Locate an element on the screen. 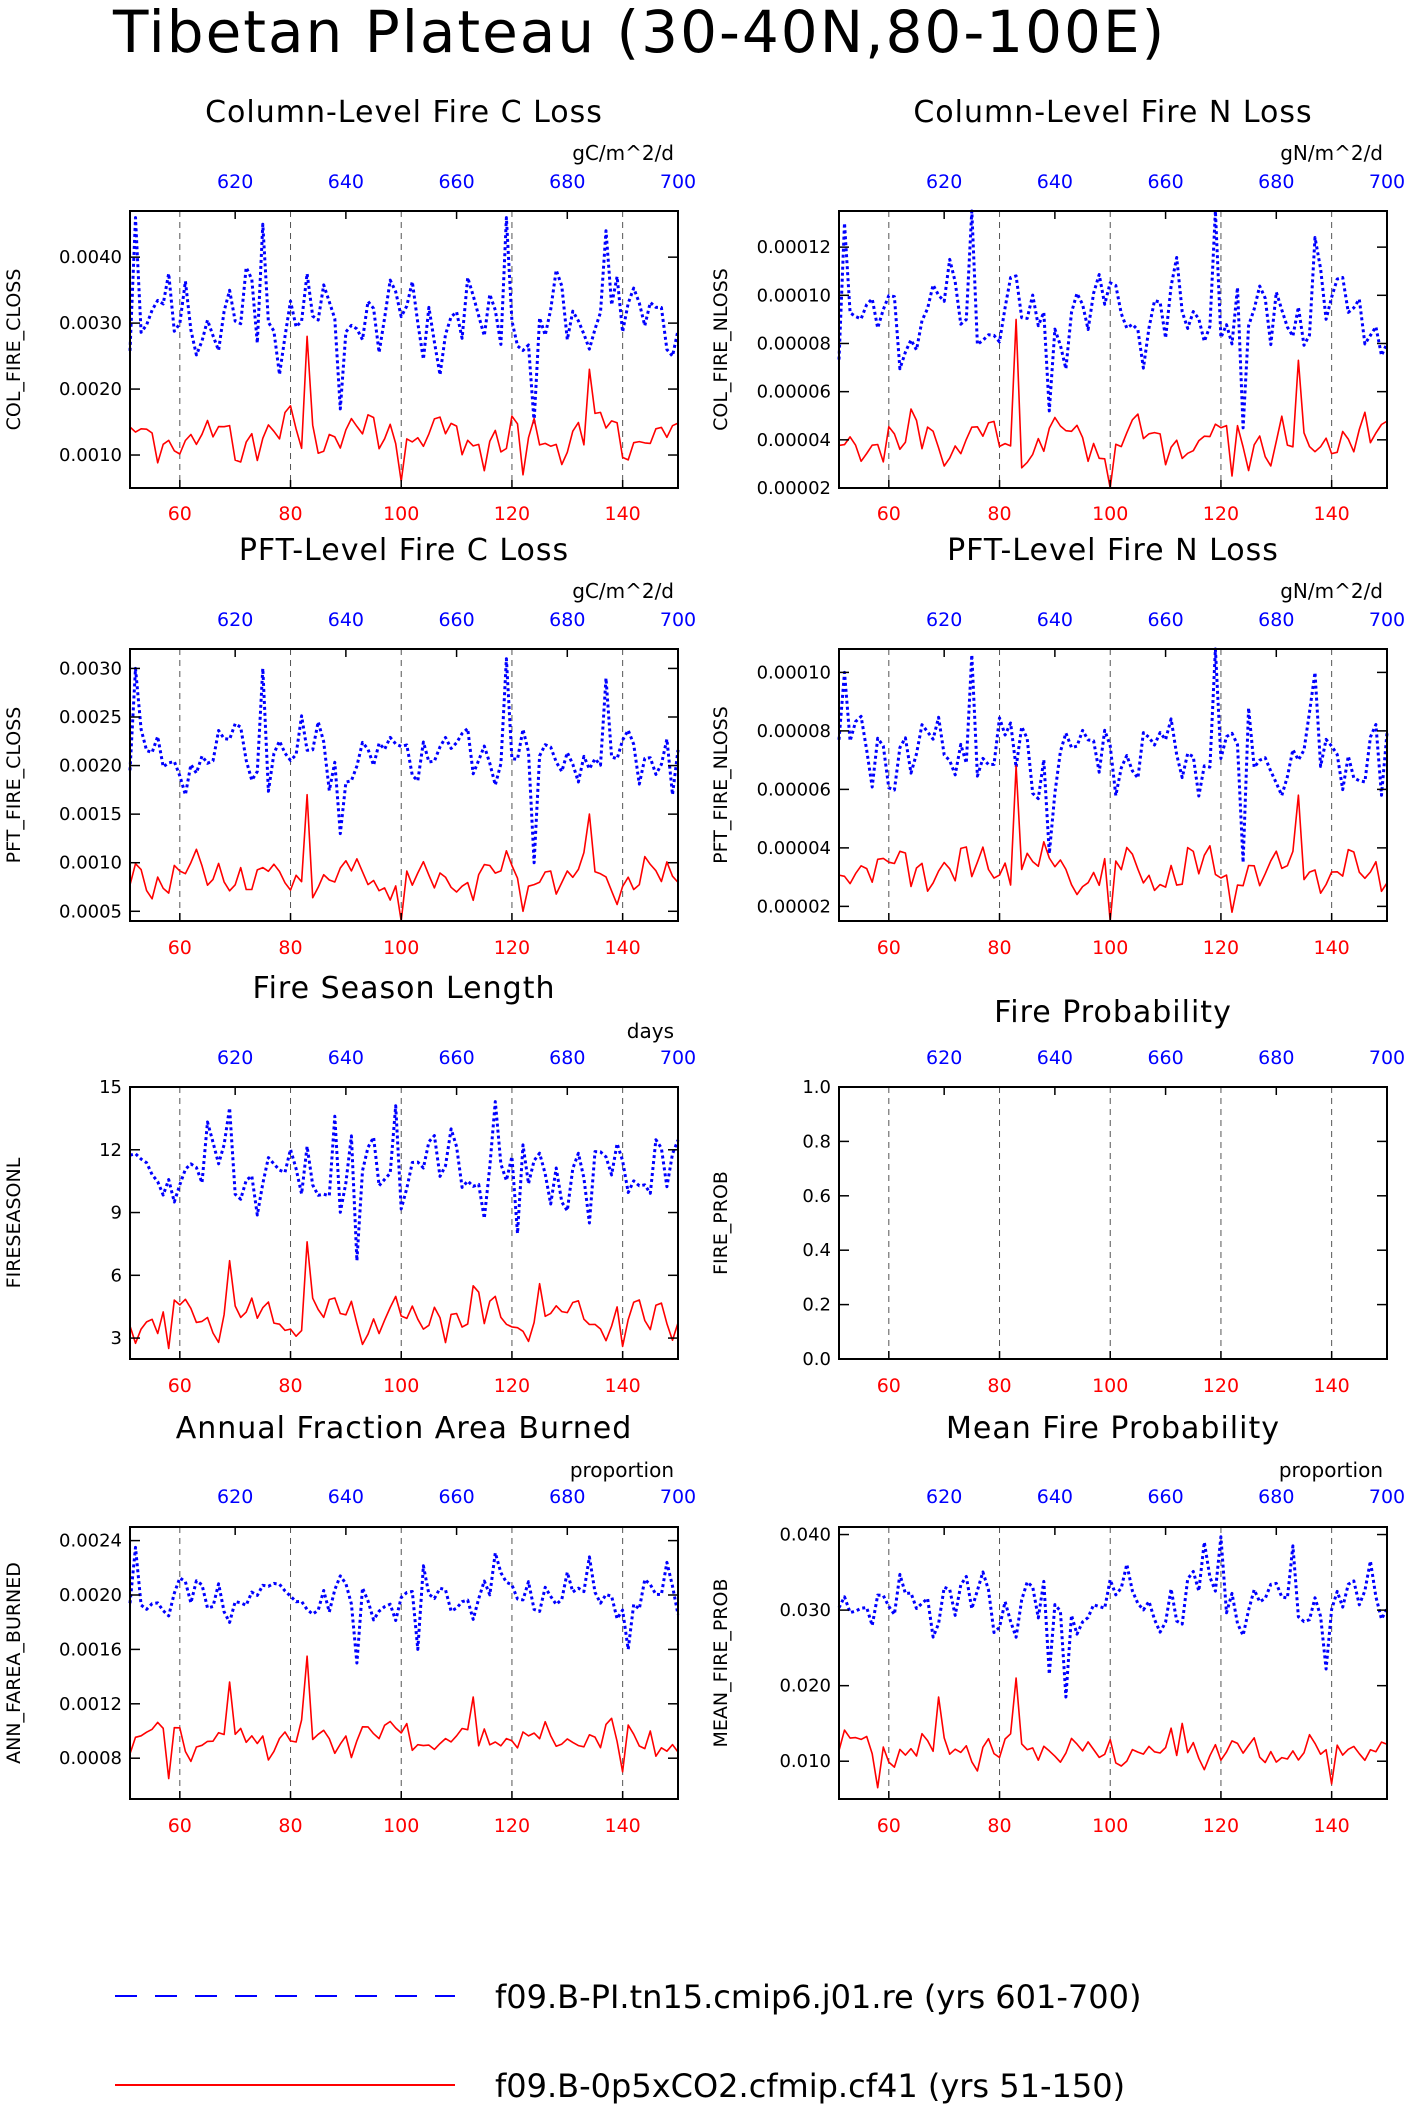 Image resolution: width=1414 pixels, height=2120 pixels. chart-title: Mean Fire Probability is located at coordinates (1113, 1428).